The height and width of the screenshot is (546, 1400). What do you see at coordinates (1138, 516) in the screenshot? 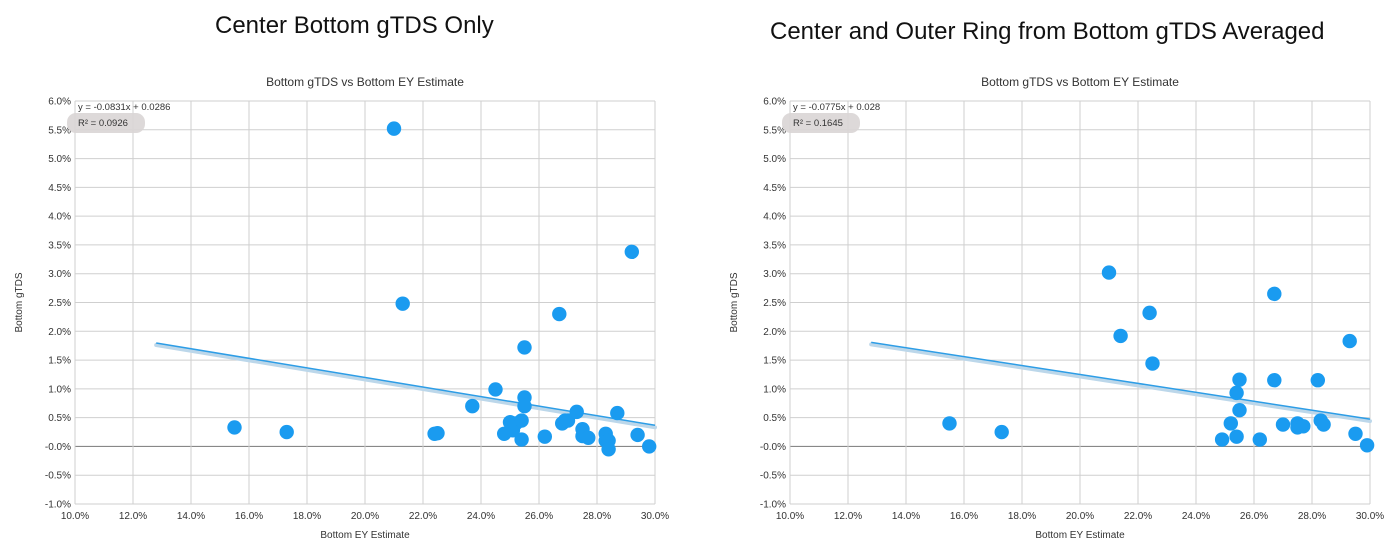
I see `x-tick-label: 22.0%` at bounding box center [1138, 516].